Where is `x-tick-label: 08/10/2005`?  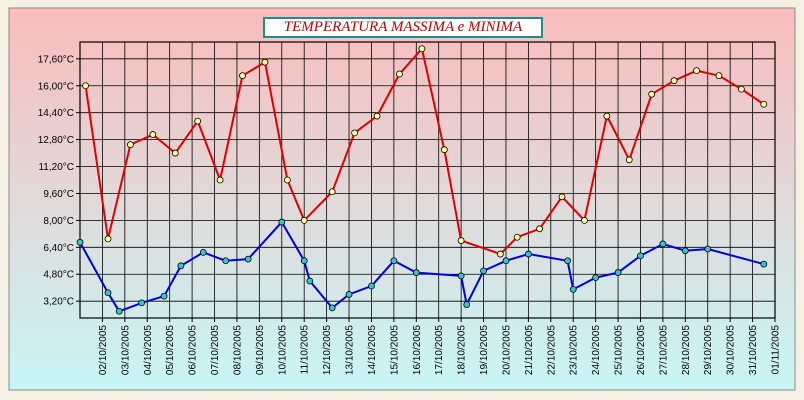 x-tick-label: 08/10/2005 is located at coordinates (237, 350).